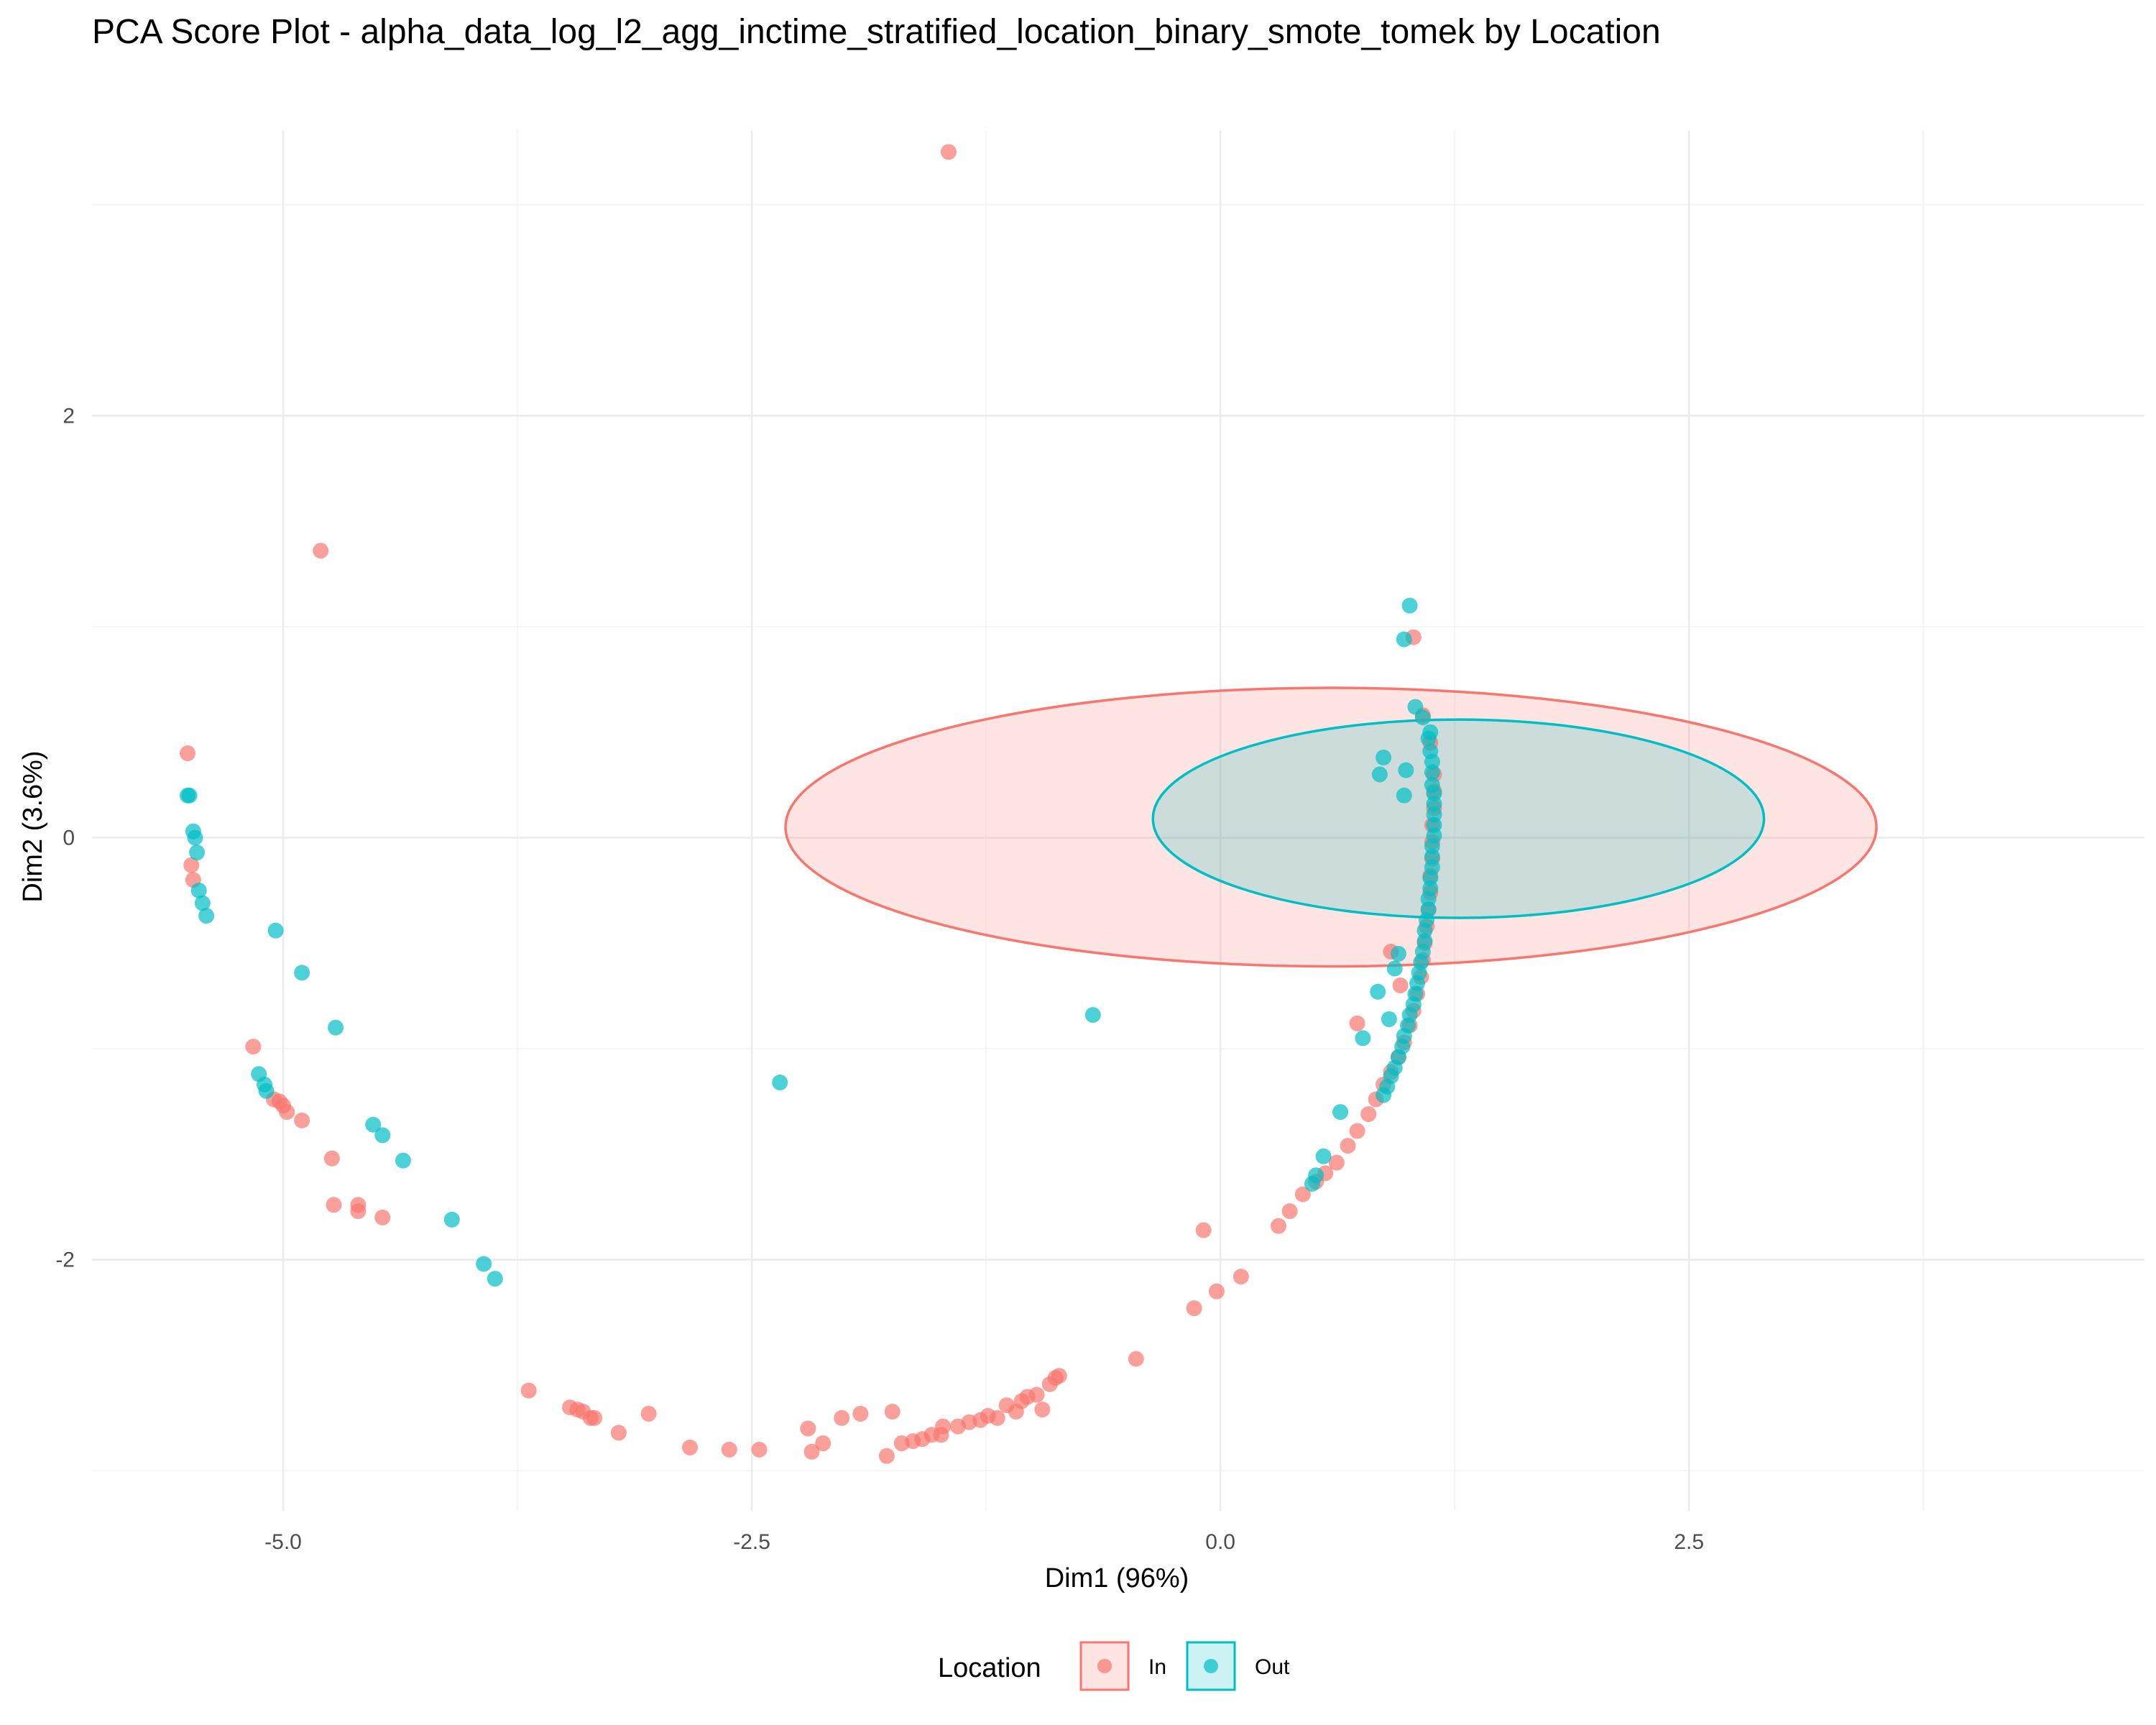 Image resolution: width=2156 pixels, height=1725 pixels. Describe the element at coordinates (1117, 1578) in the screenshot. I see `x-axis-title: Dim1 (96%)` at that location.